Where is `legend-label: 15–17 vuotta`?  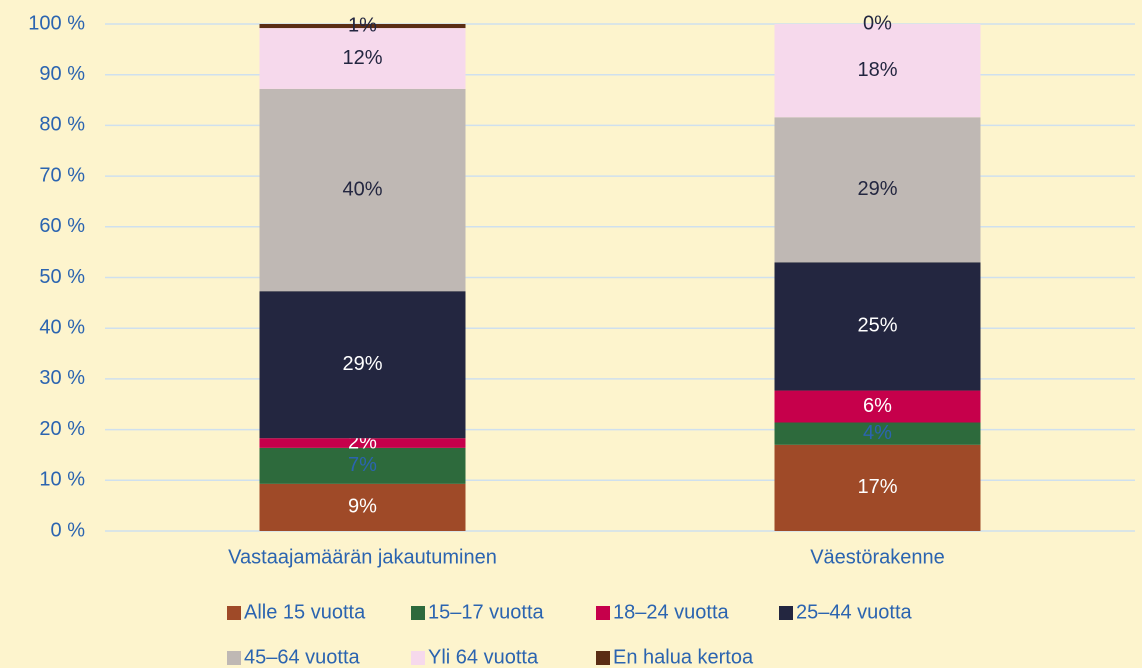 legend-label: 15–17 vuotta is located at coordinates (486, 612).